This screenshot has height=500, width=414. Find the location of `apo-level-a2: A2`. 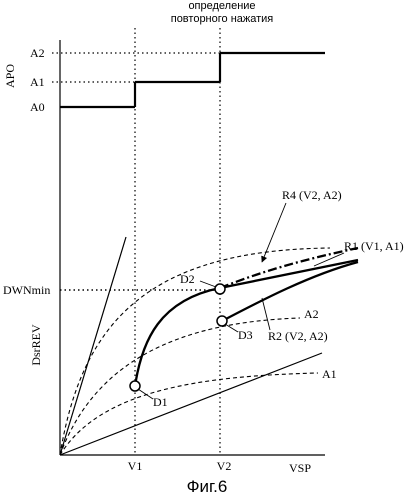

apo-level-a2: A2 is located at coordinates (37, 53).